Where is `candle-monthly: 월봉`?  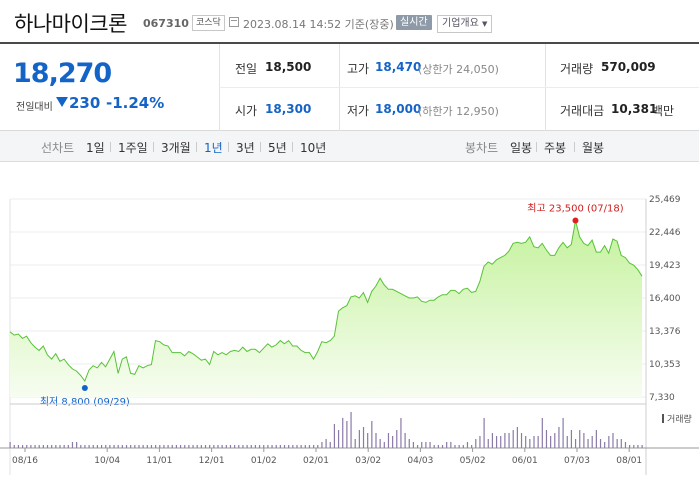 candle-monthly: 월봉 is located at coordinates (593, 148).